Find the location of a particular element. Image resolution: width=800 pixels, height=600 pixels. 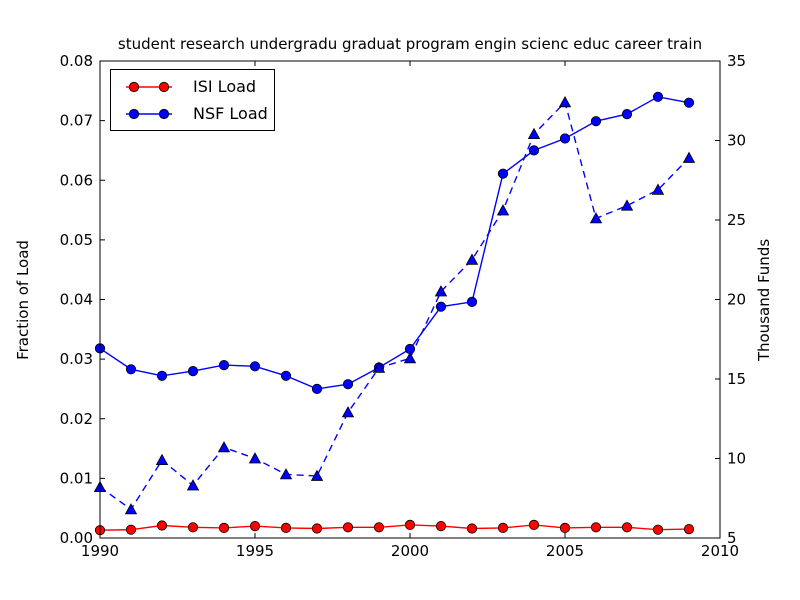

y-tick-label-left: 0.06 is located at coordinates (76, 180).